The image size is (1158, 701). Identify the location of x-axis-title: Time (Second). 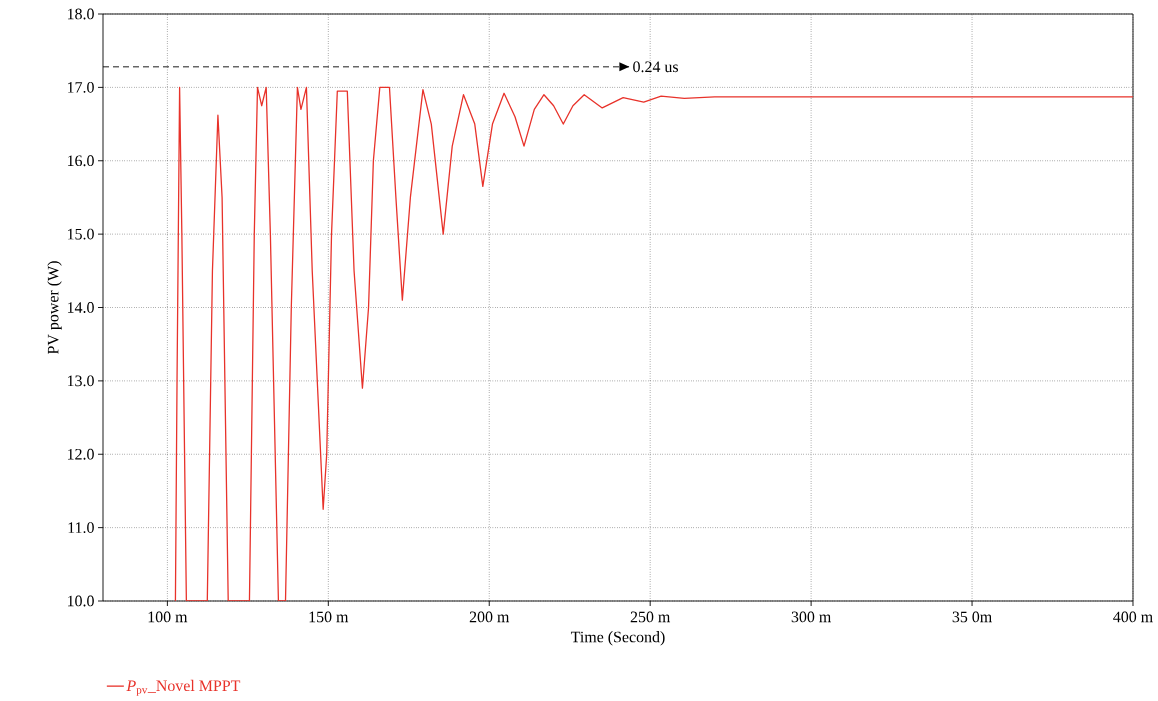
(617, 638).